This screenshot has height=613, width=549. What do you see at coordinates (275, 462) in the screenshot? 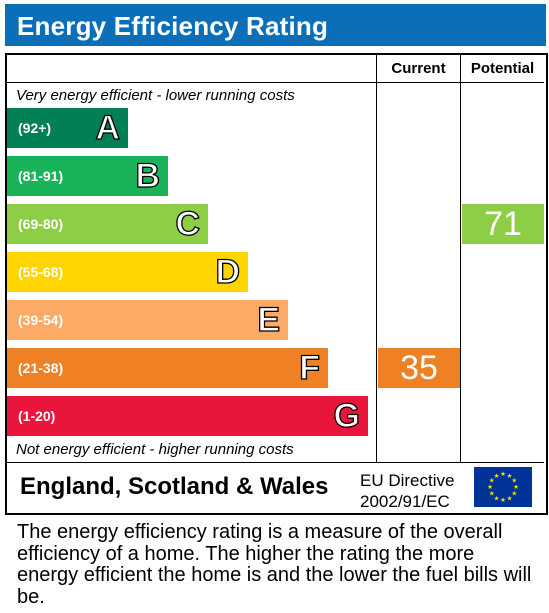
I see `footer-divider` at bounding box center [275, 462].